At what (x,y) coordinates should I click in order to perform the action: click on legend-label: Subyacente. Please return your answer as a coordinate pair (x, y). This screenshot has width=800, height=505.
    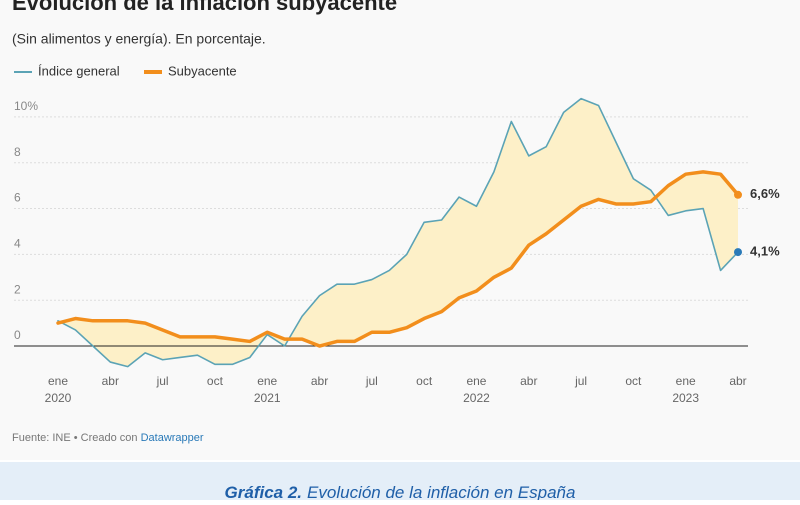
    Looking at the image, I should click on (202, 70).